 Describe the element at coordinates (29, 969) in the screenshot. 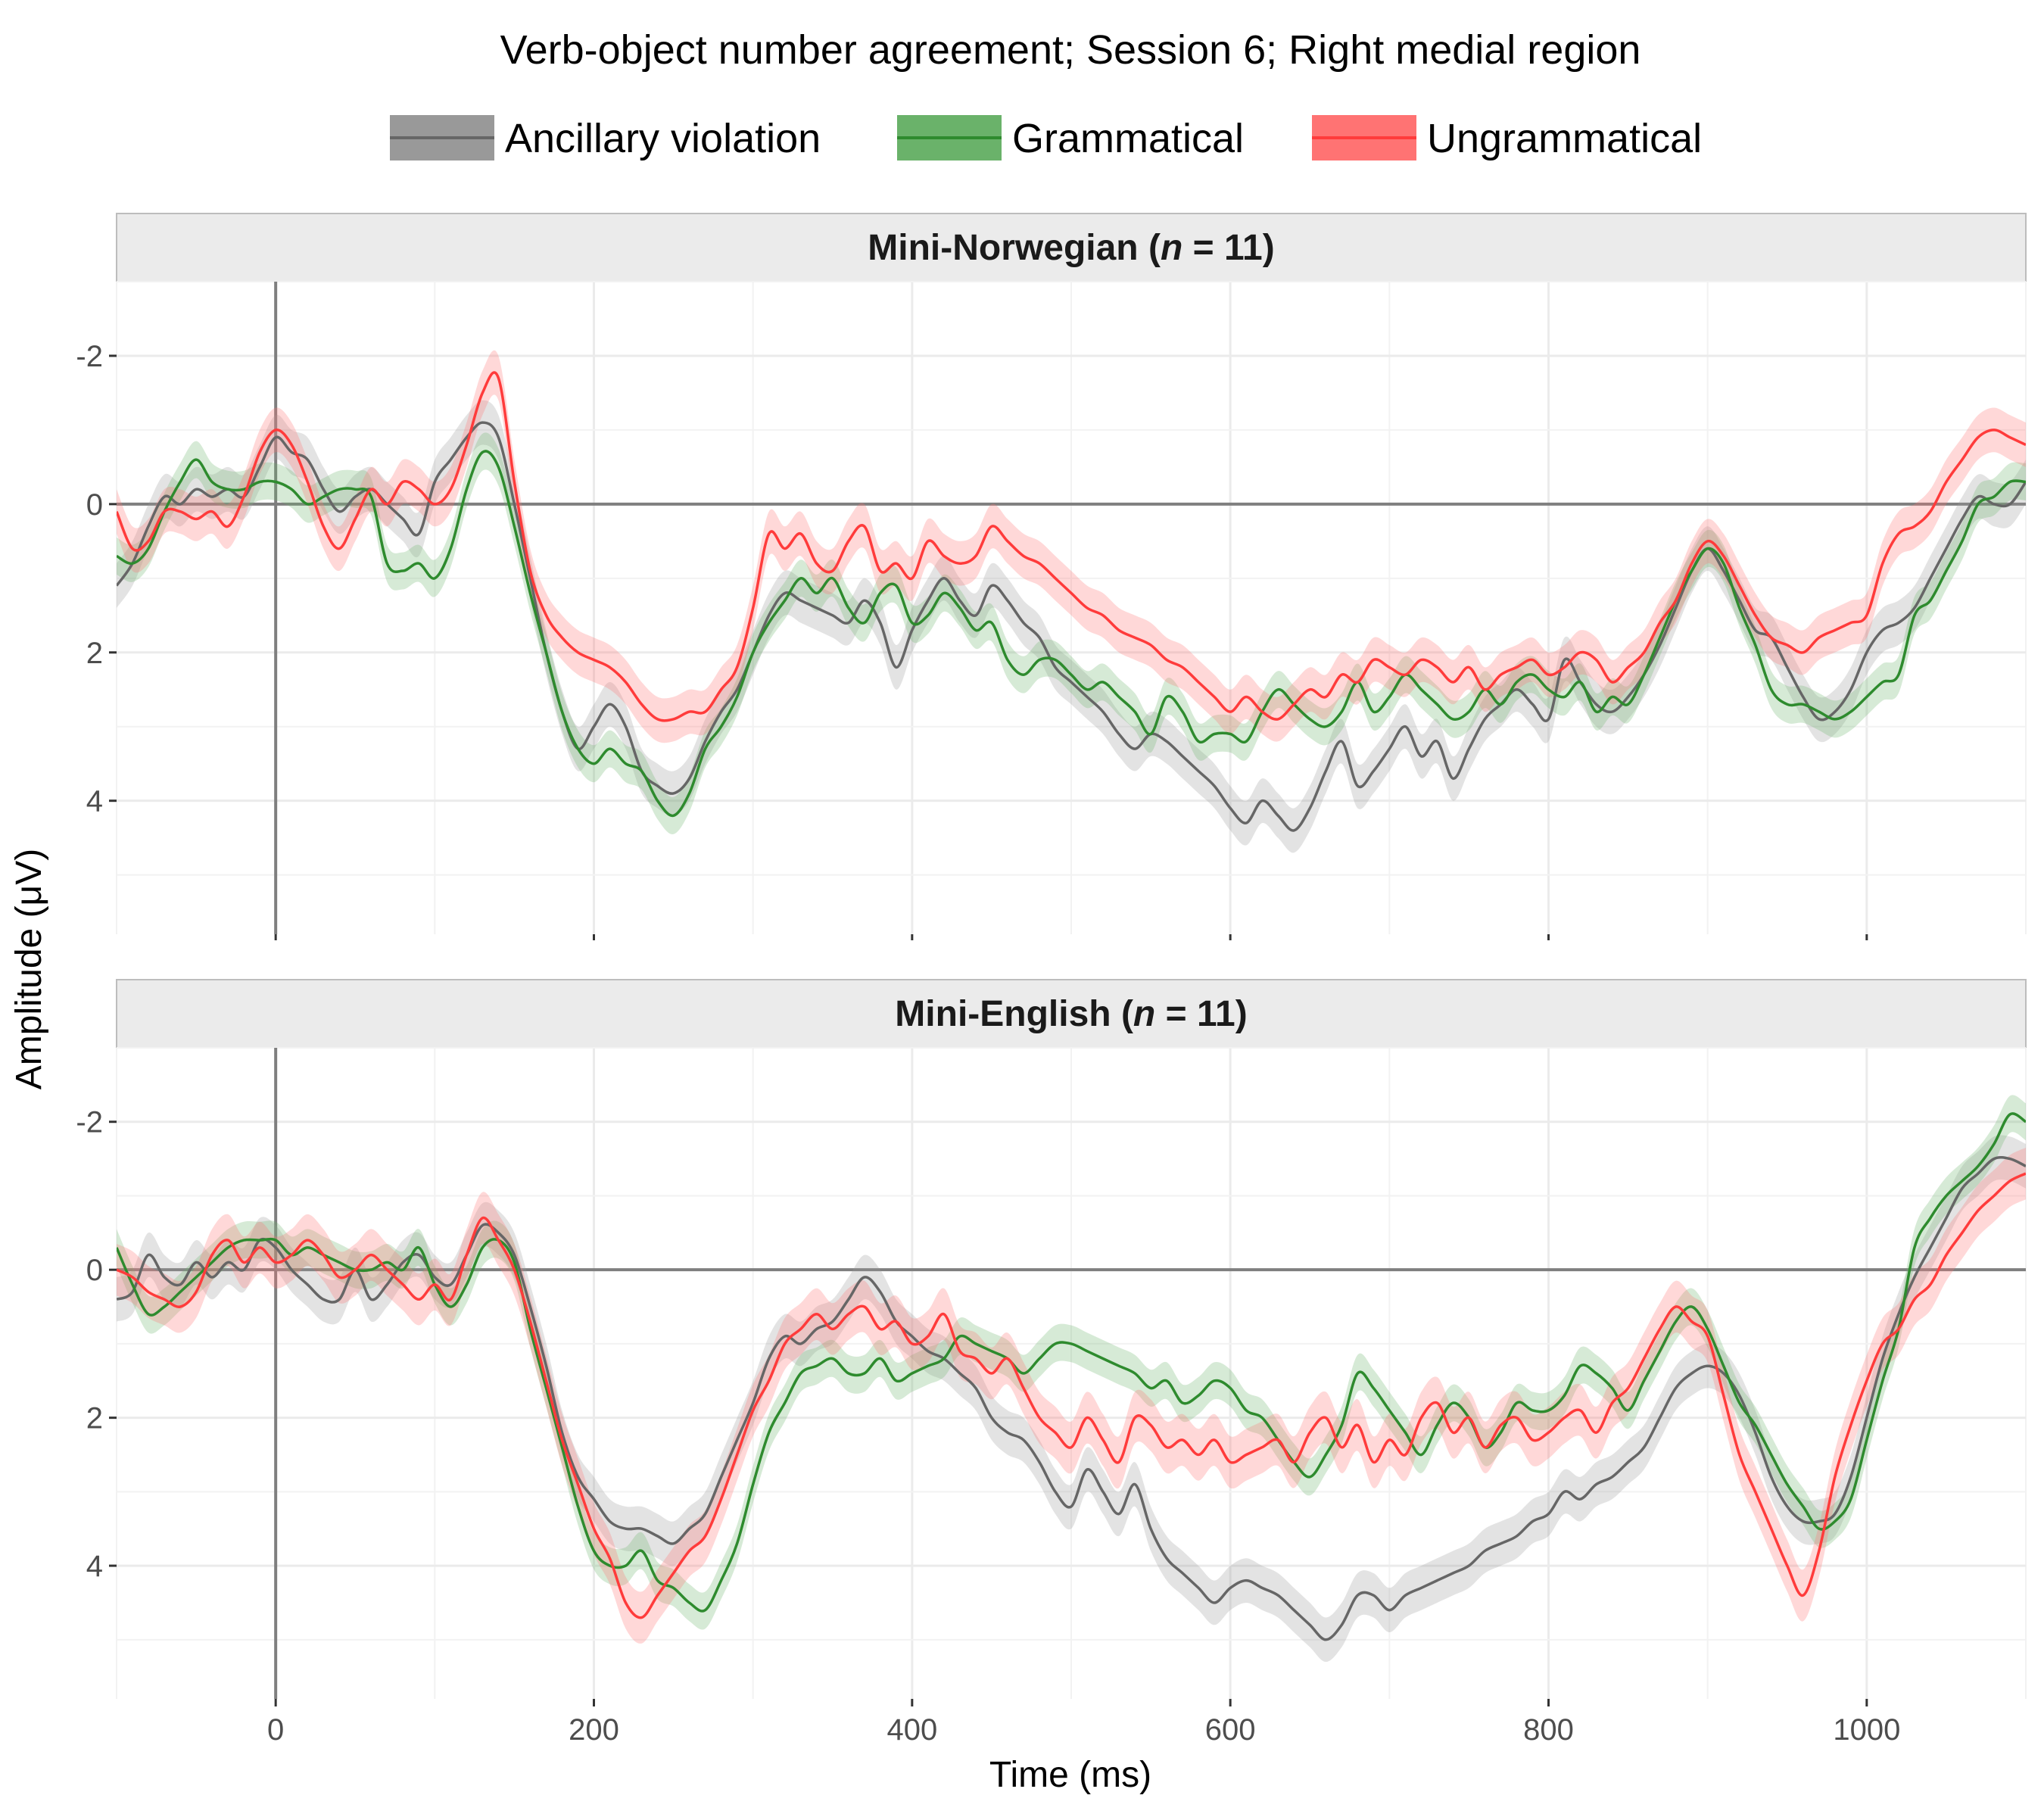

I see `y-axis-title: Amplitude (μV)` at that location.